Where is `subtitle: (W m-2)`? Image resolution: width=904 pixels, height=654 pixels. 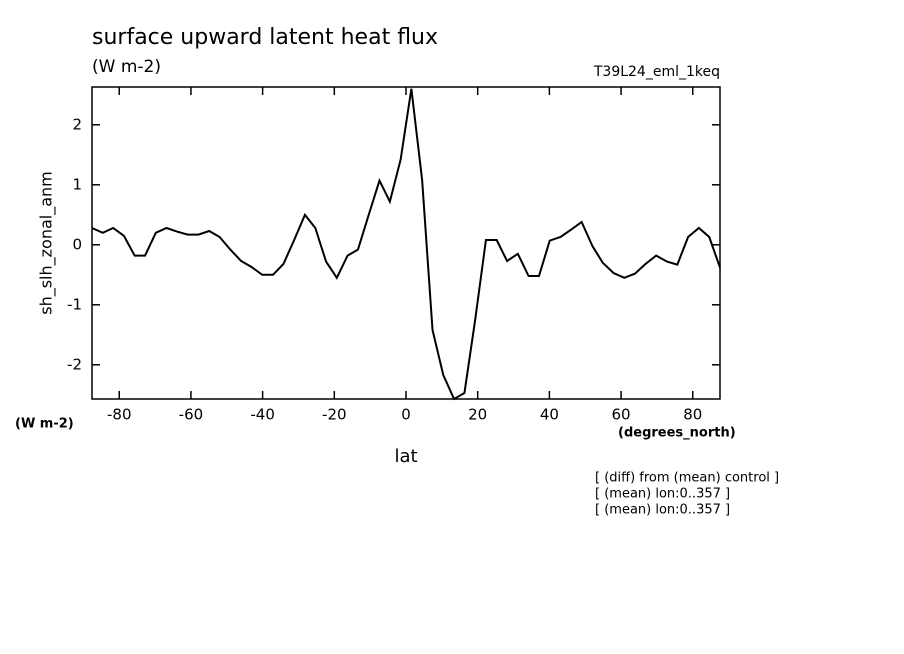 subtitle: (W m-2) is located at coordinates (126, 67).